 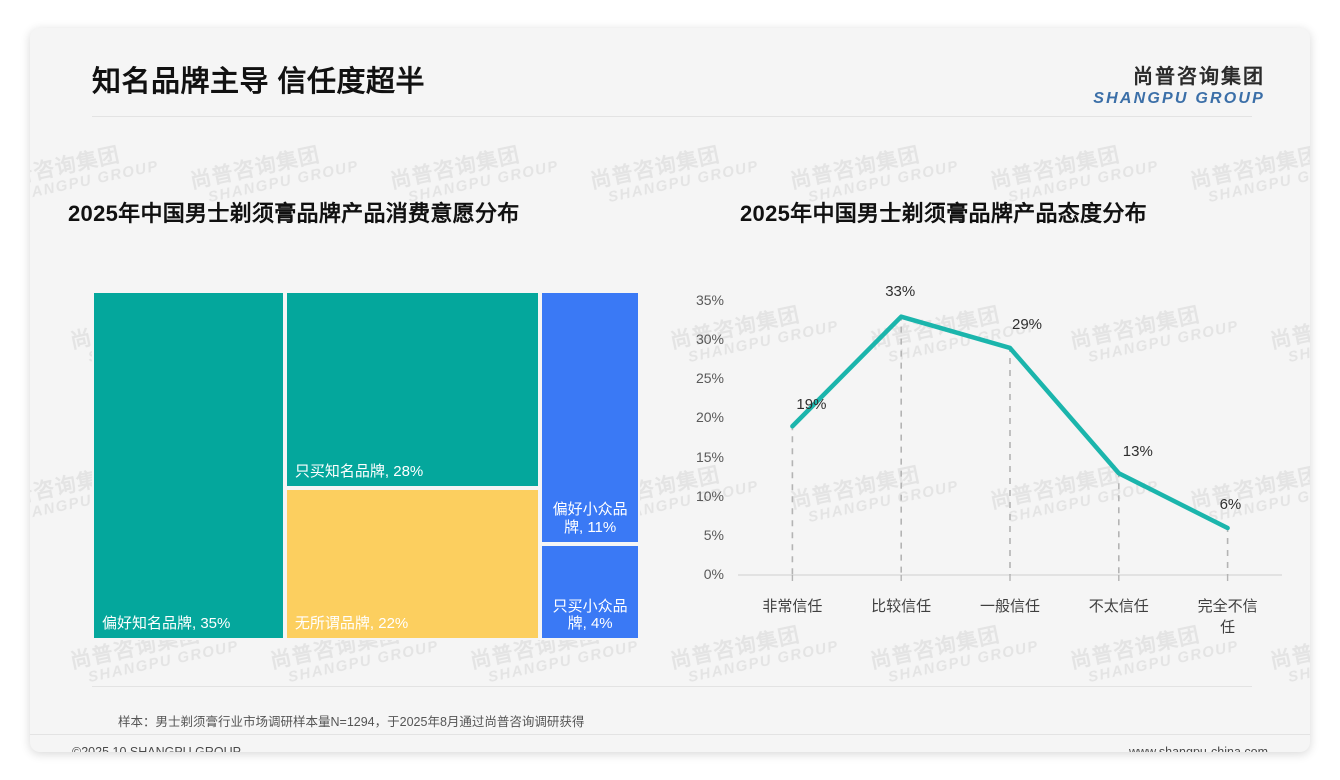 What do you see at coordinates (1199, 77) in the screenshot?
I see `brand-name-cn: 尚普咨询集团` at bounding box center [1199, 77].